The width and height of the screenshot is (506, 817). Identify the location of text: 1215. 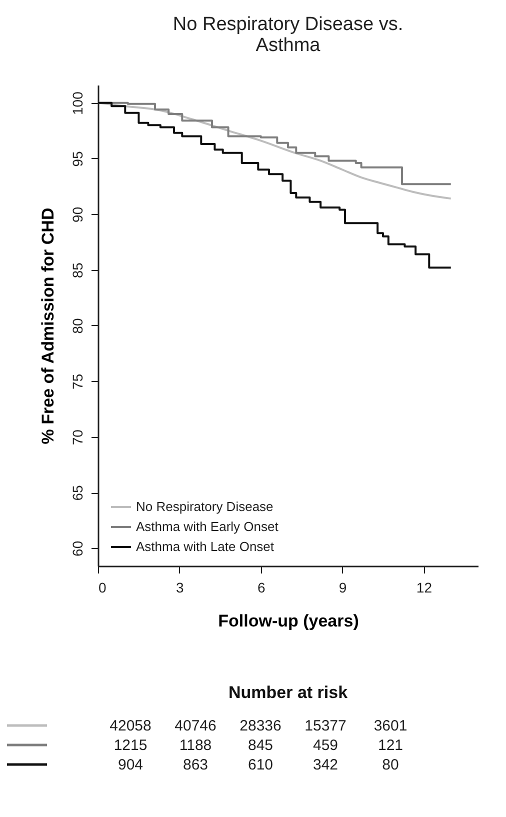
(131, 745).